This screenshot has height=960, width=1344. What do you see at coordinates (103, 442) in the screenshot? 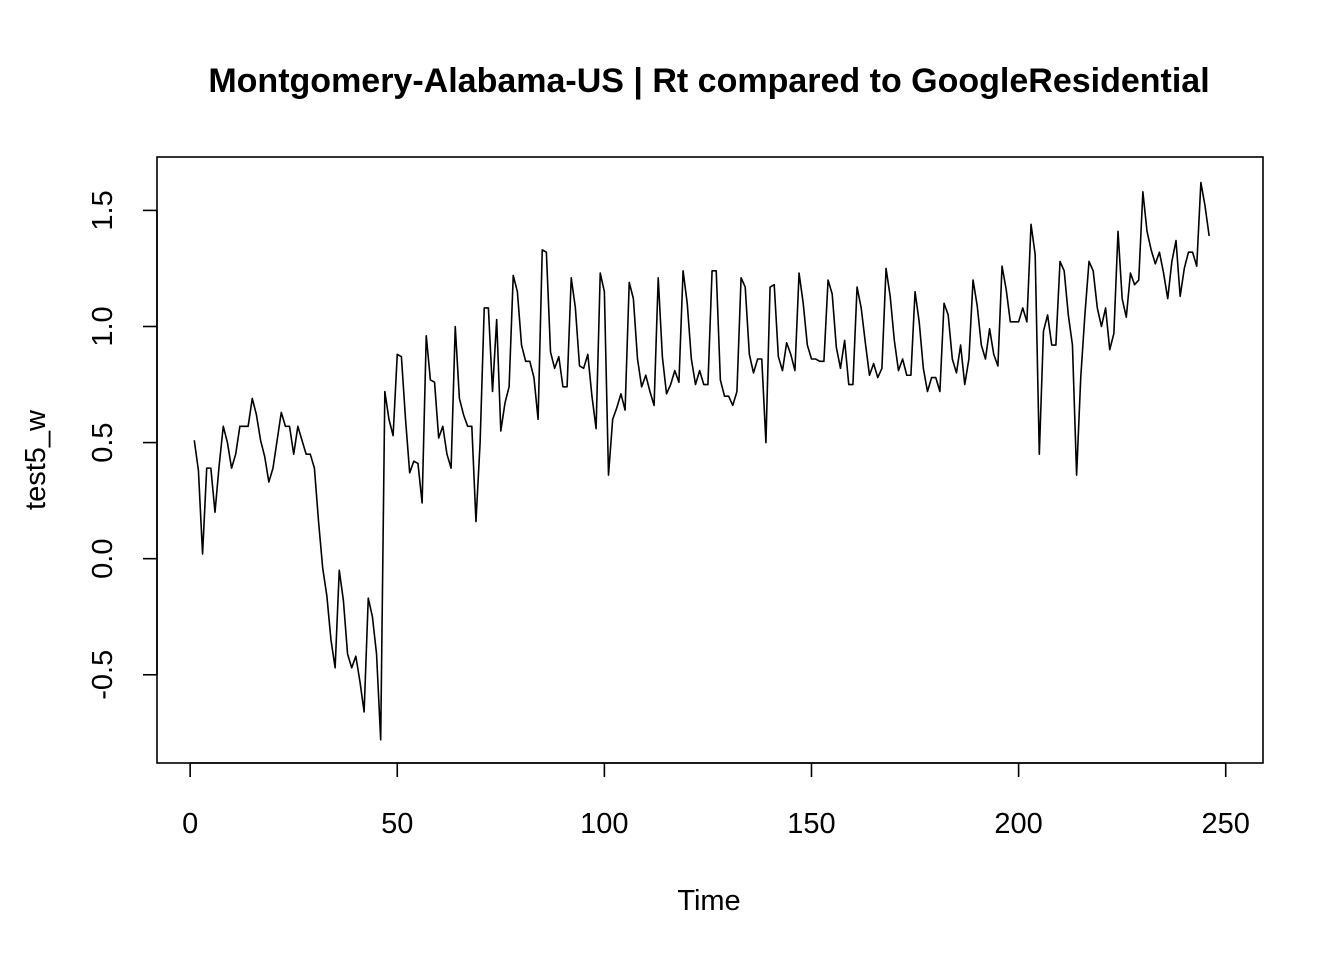
I see `y-tick-label: 0.5` at bounding box center [103, 442].